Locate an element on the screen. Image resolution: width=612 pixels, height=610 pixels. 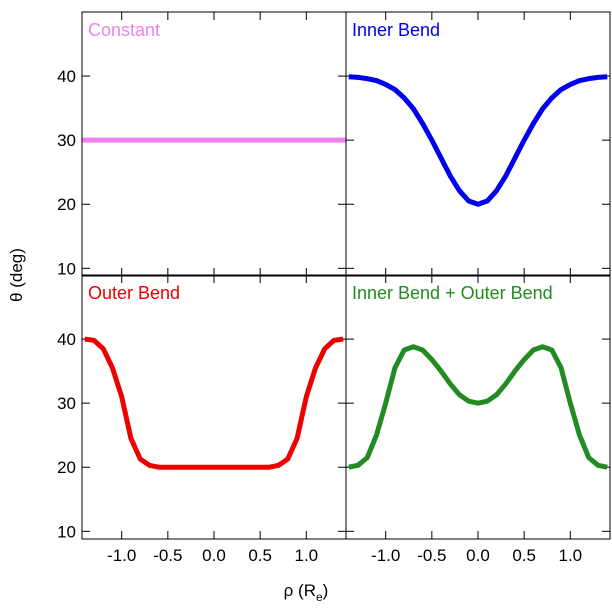
panel-title: Constant is located at coordinates (124, 30).